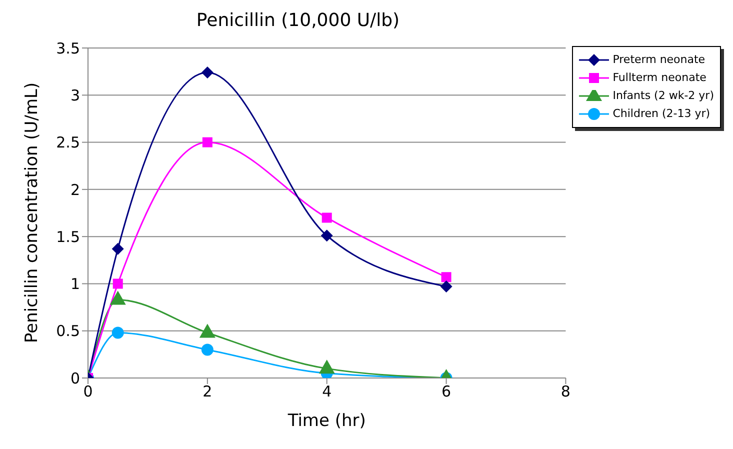 The height and width of the screenshot is (449, 733). I want to click on x-tick-label: 2, so click(207, 391).